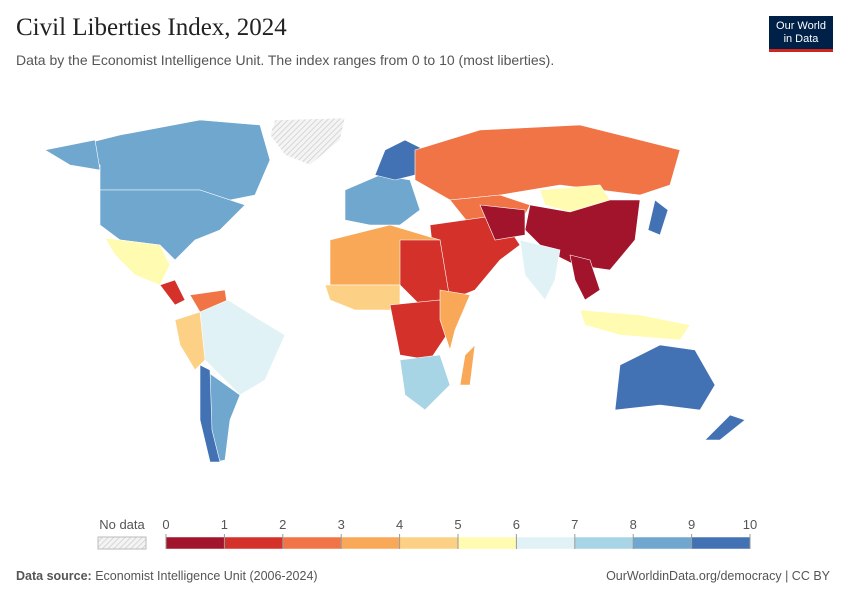 This screenshot has width=850, height=600. I want to click on central-america, so click(172, 292).